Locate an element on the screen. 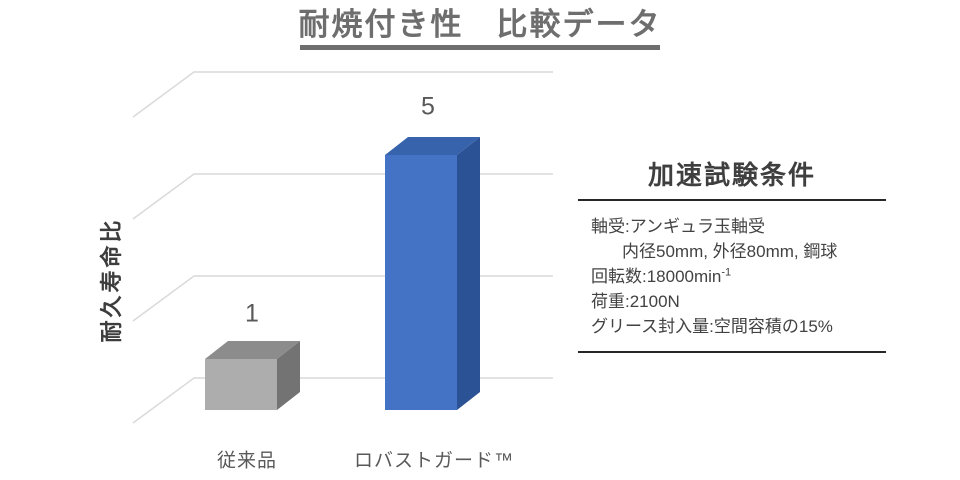 The width and height of the screenshot is (960, 480). bar-0-top-face is located at coordinates (252, 350).